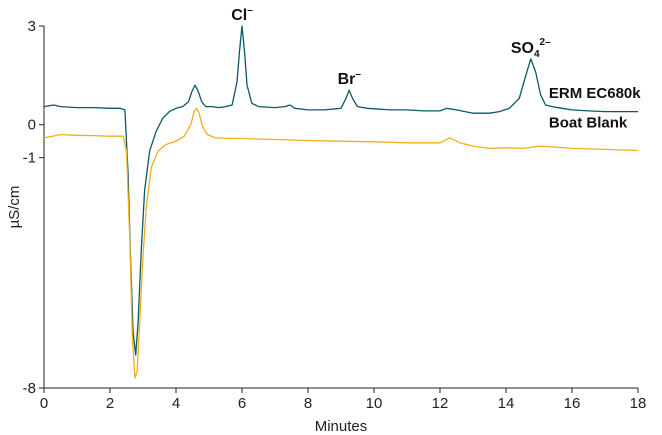 This screenshot has width=662, height=435. Describe the element at coordinates (33, 207) in the screenshot. I see `y-ticks: 3 0 -1 -8` at that location.